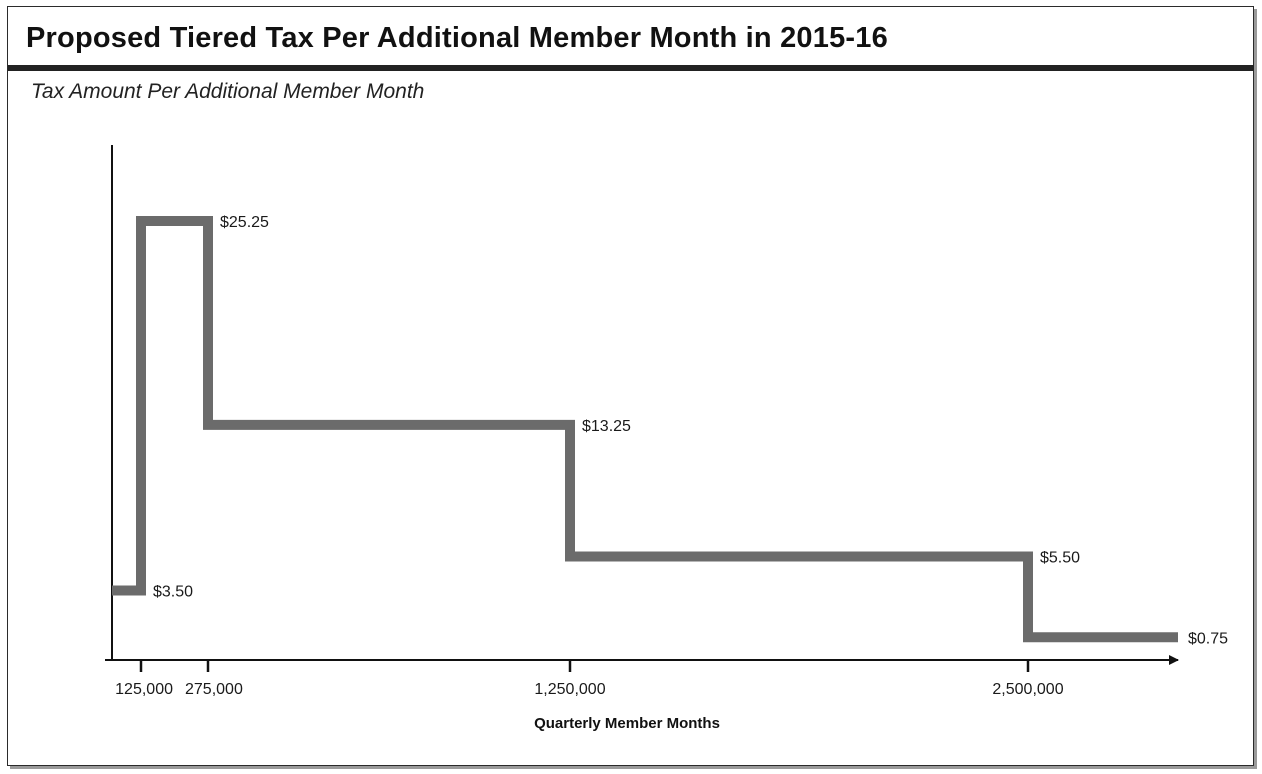  I want to click on tier-value-label: $0.75, so click(1208, 638).